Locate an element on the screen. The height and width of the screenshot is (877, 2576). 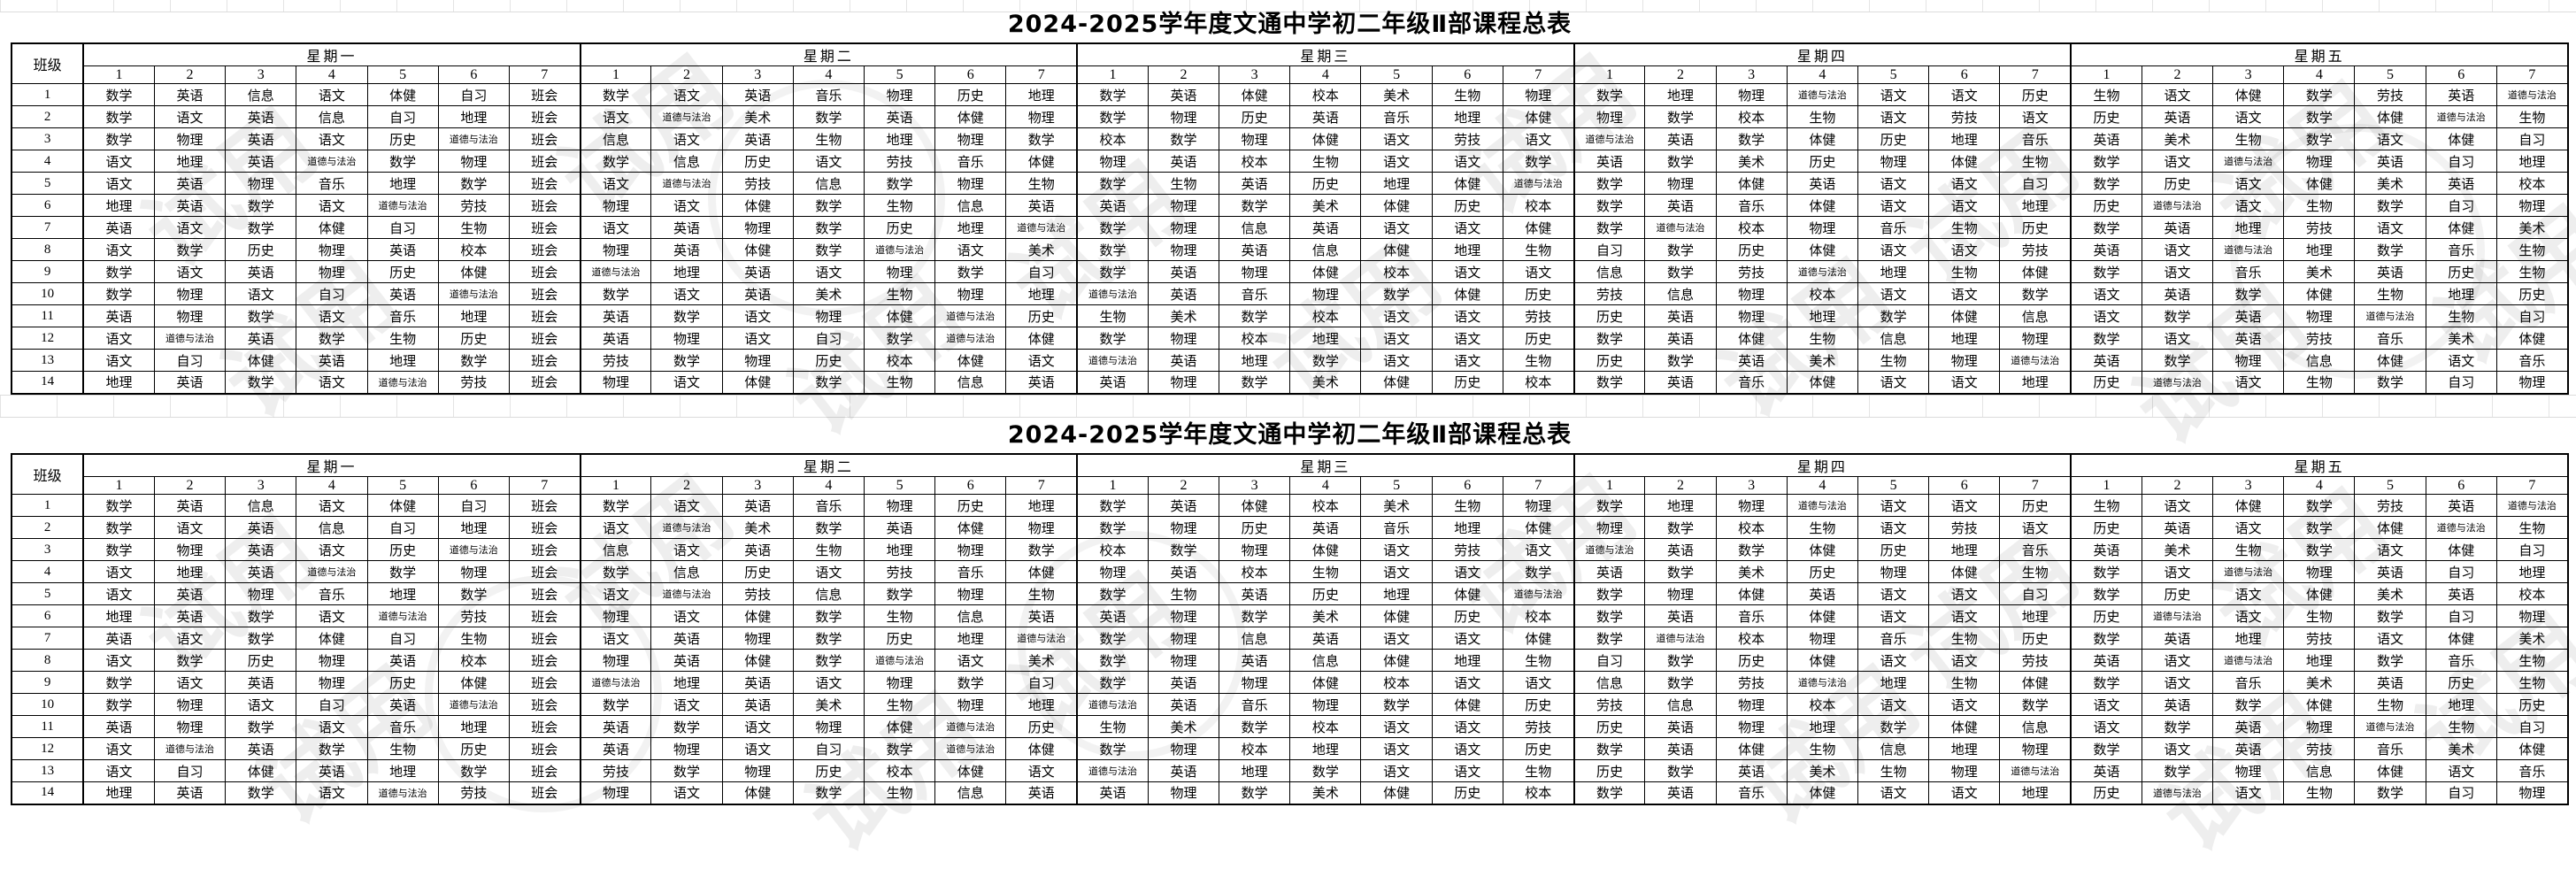
class-number-cell: 1 is located at coordinates (47, 505).